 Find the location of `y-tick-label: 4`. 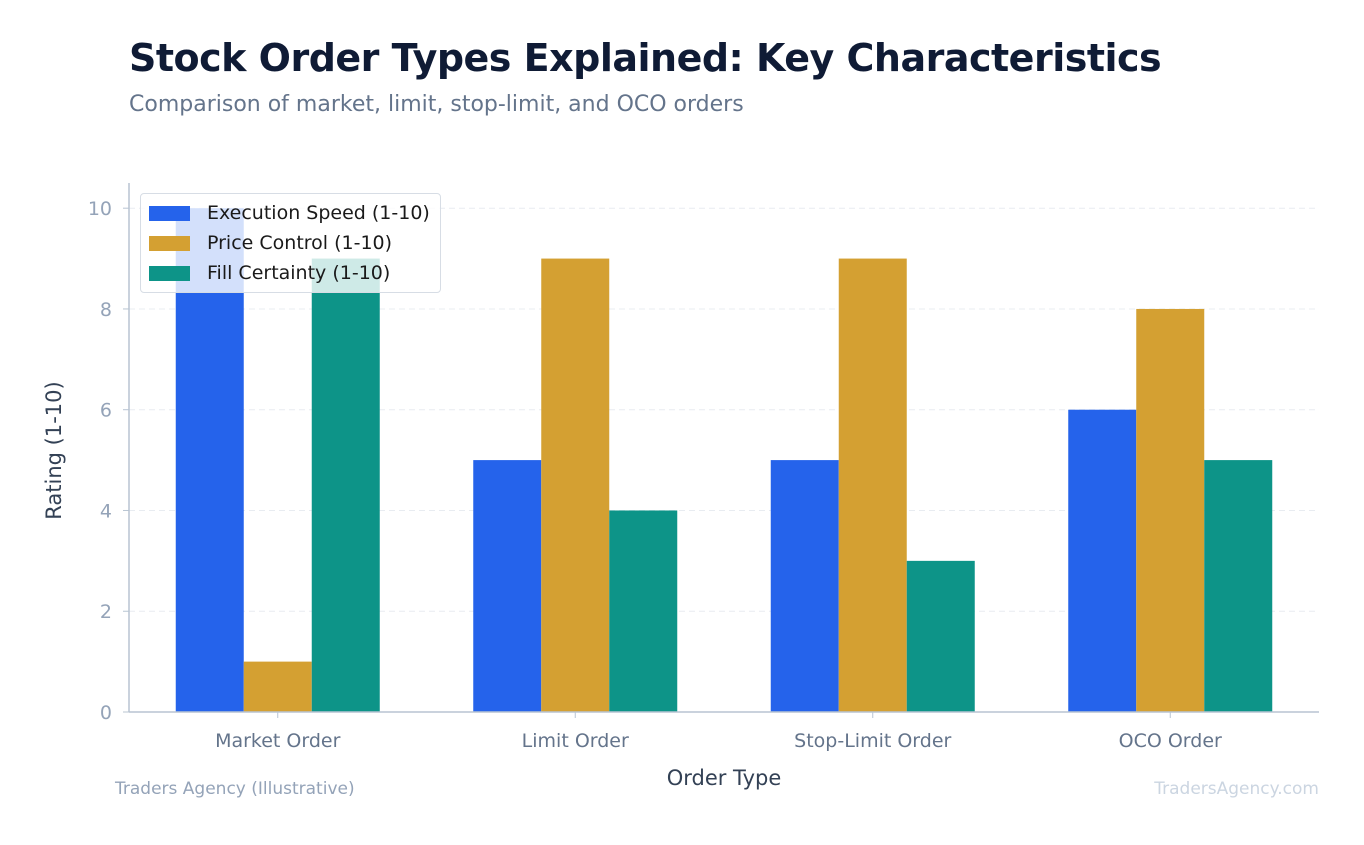

y-tick-label: 4 is located at coordinates (106, 511).